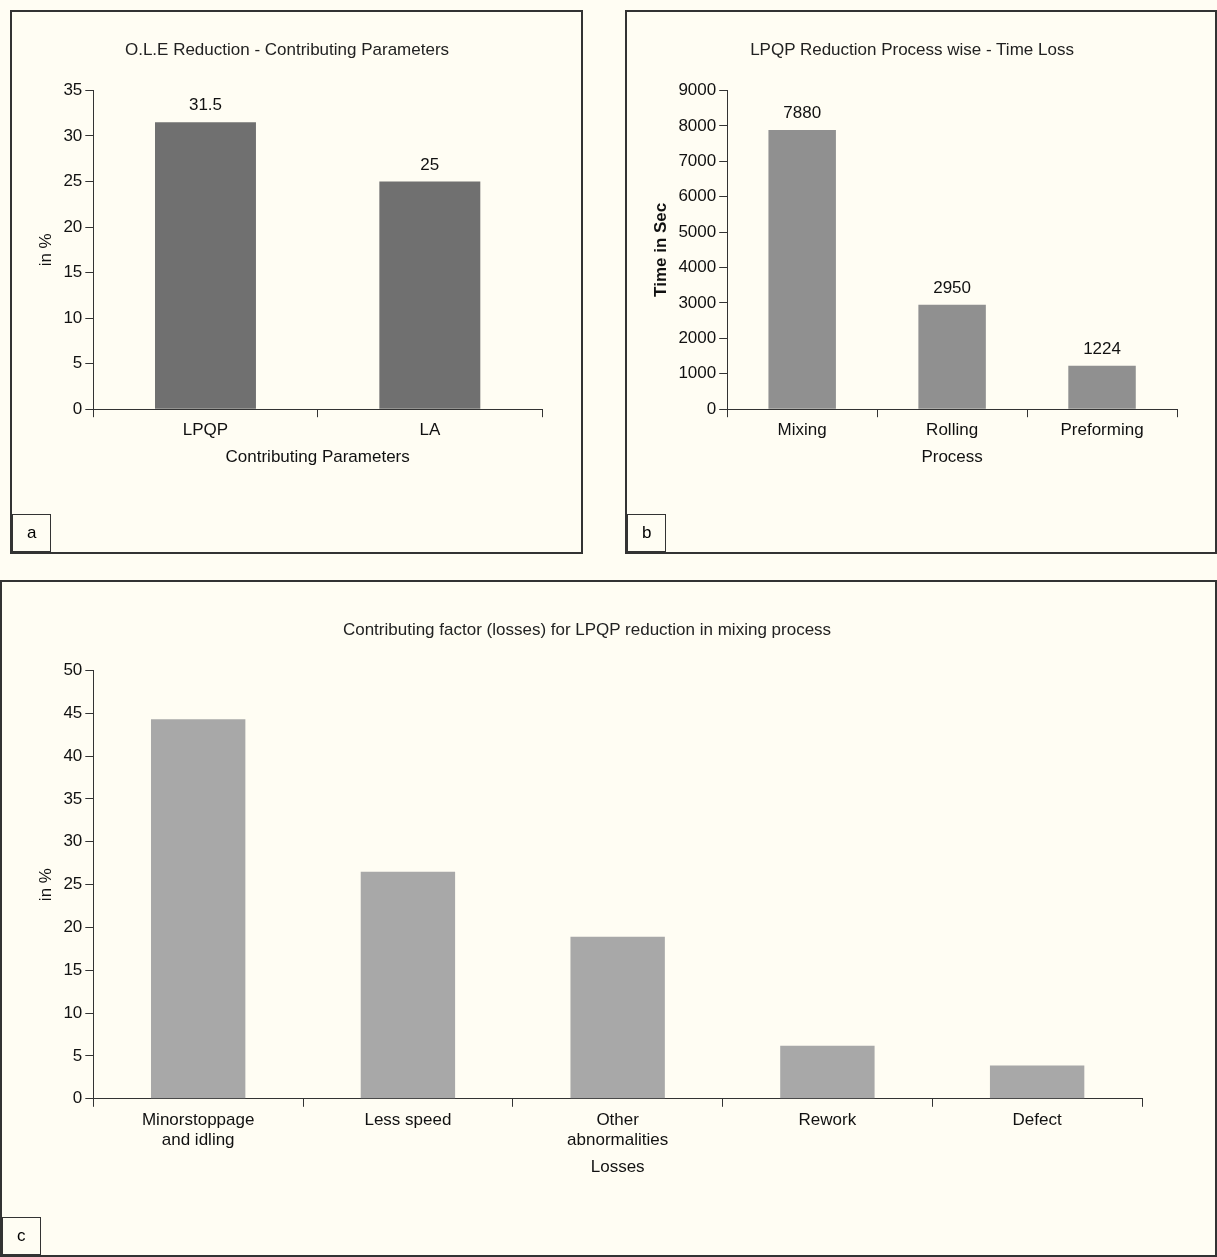 This screenshot has height=1257, width=1217. Describe the element at coordinates (73, 755) in the screenshot. I see `y-tick-label: 40` at that location.